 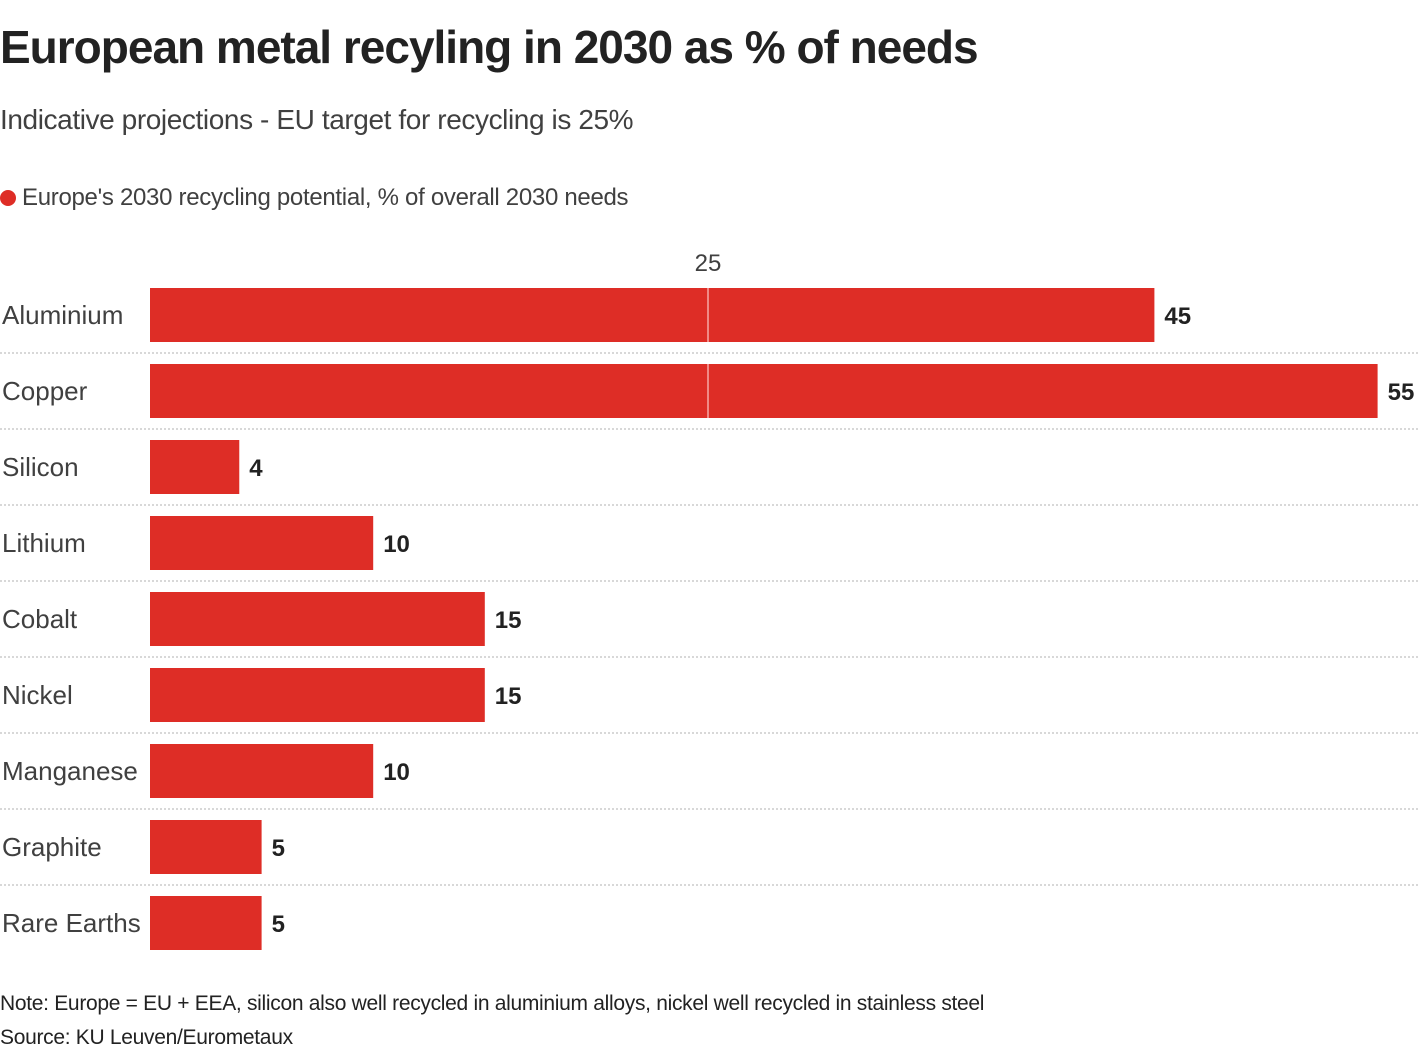 What do you see at coordinates (146, 1037) in the screenshot?
I see `chart-source: Source: KU Leuven/Eurometaux` at bounding box center [146, 1037].